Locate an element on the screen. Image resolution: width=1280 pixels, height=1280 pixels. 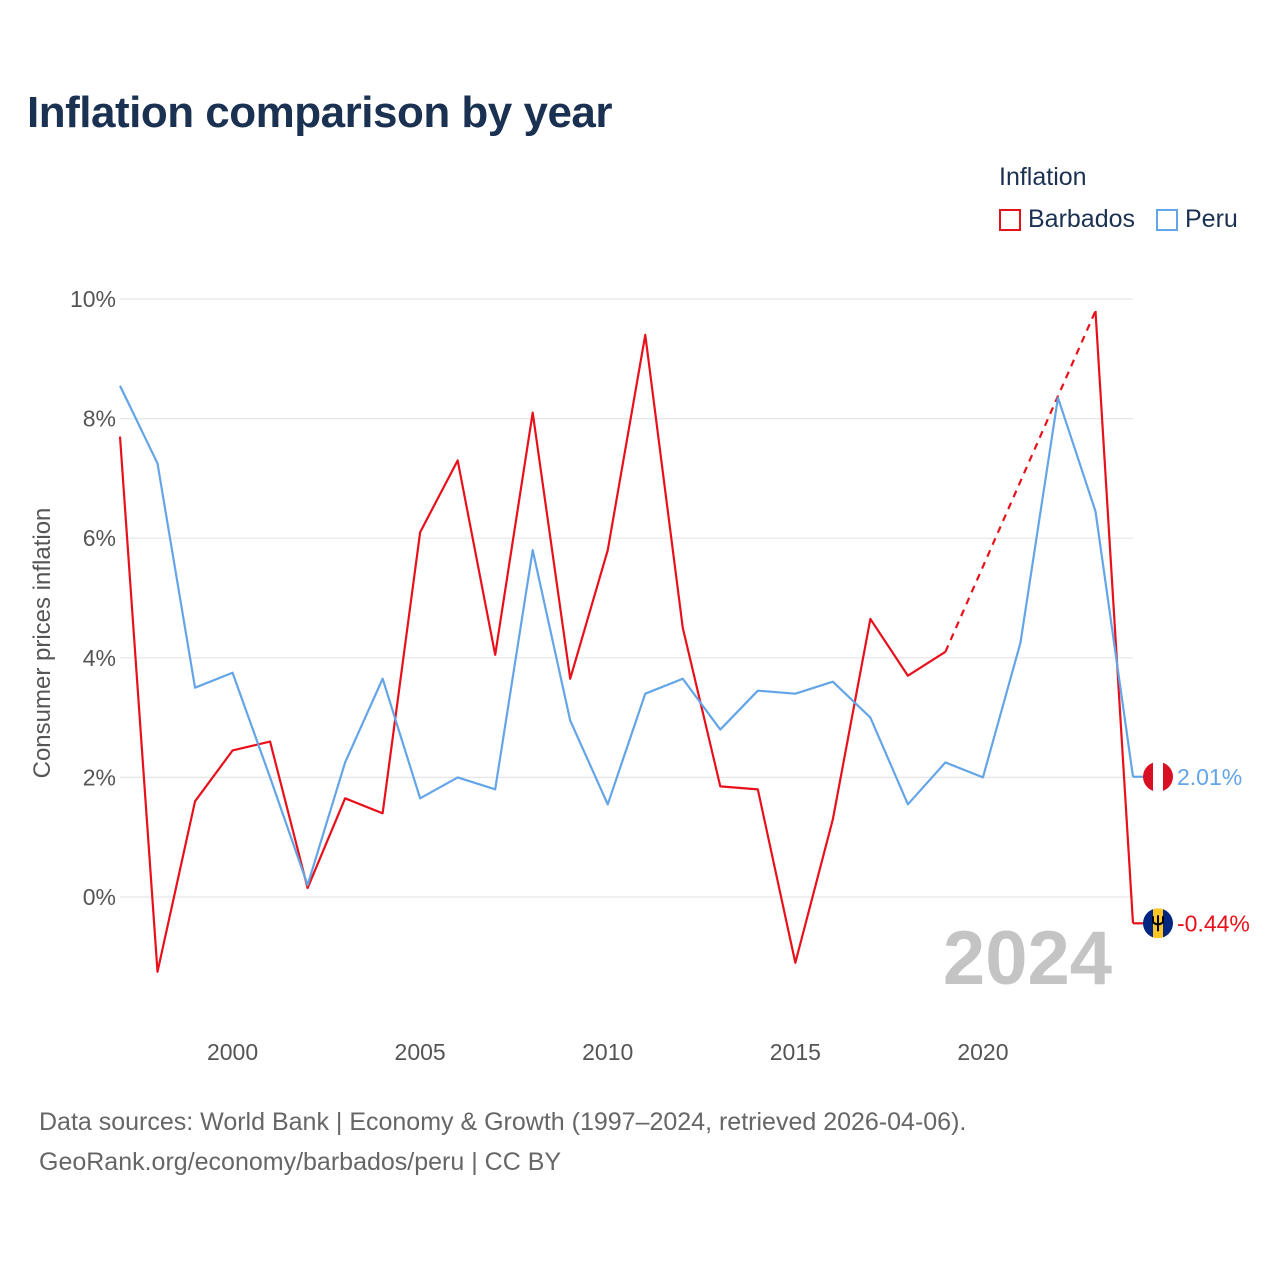
x-tick-label: 2005 is located at coordinates (420, 1052).